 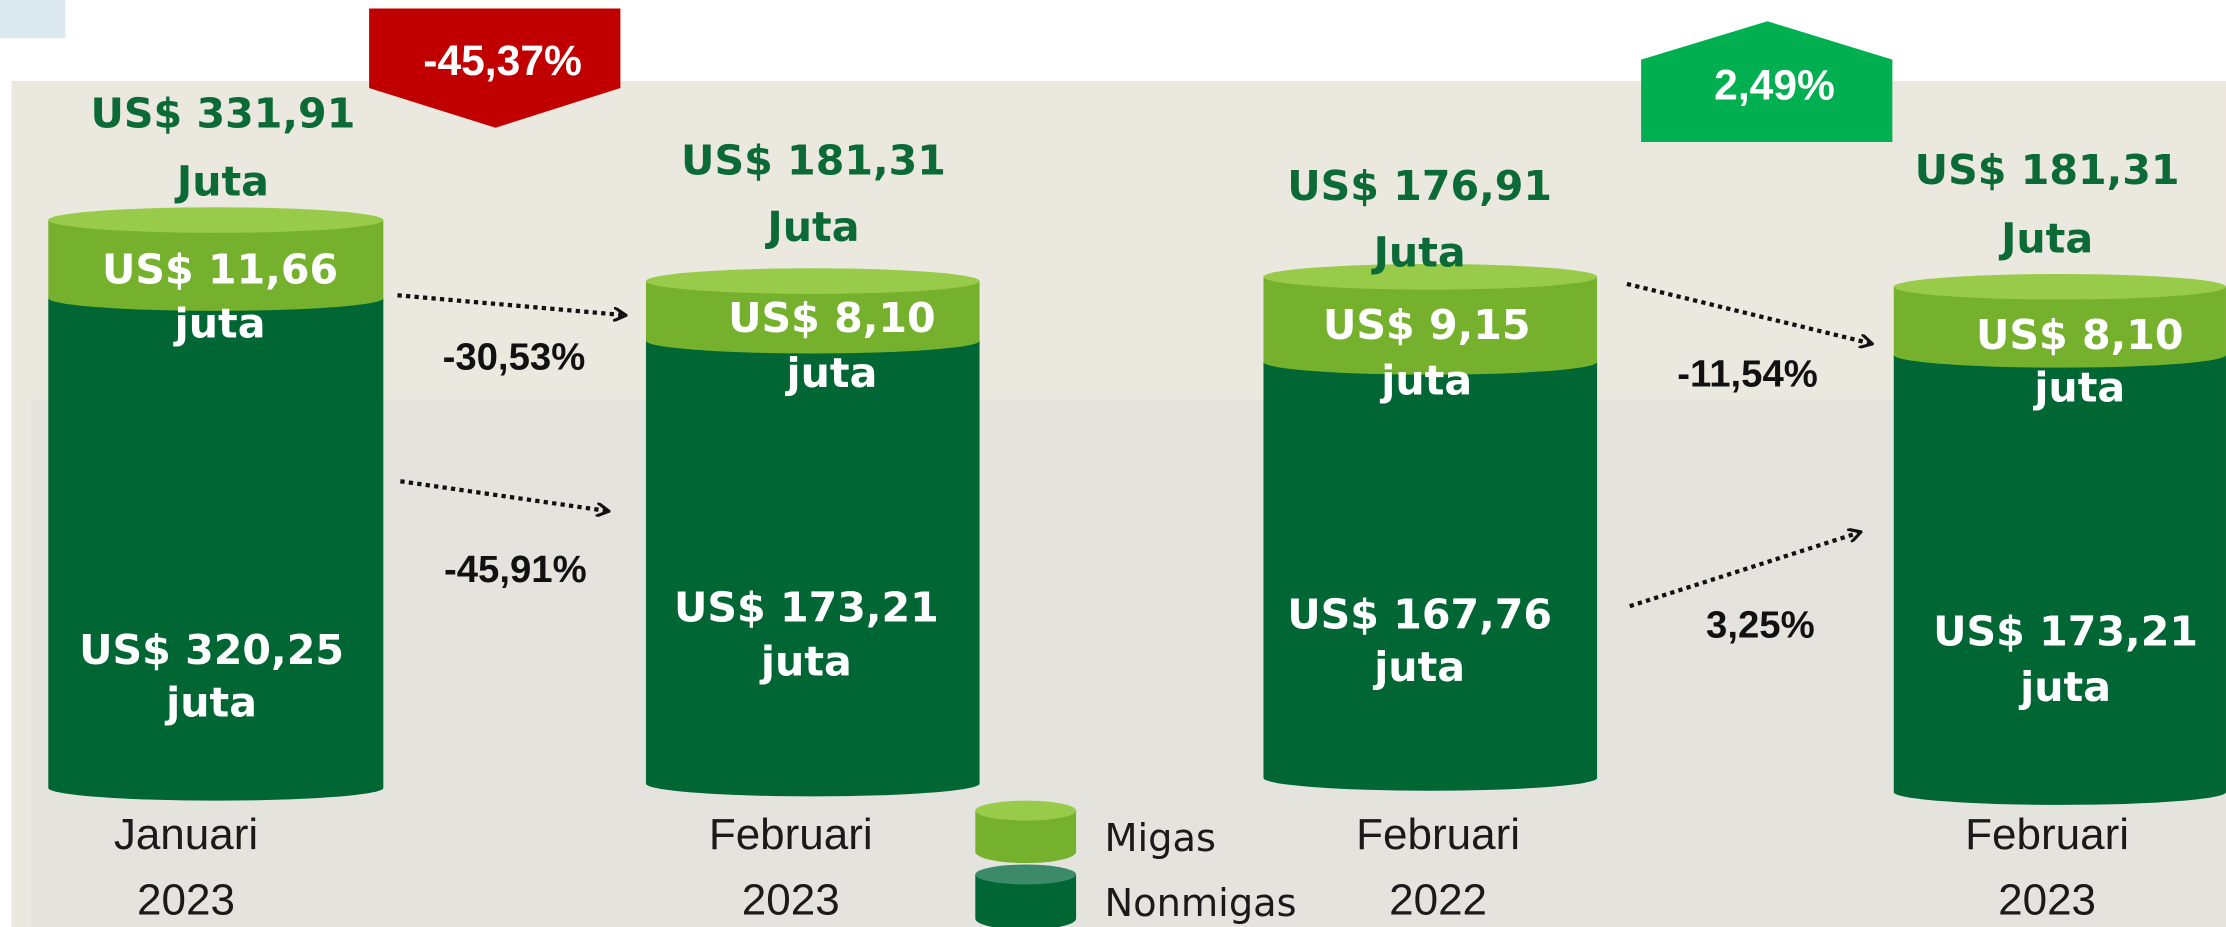 I want to click on badge-label: -45,37%, so click(x=502, y=61).